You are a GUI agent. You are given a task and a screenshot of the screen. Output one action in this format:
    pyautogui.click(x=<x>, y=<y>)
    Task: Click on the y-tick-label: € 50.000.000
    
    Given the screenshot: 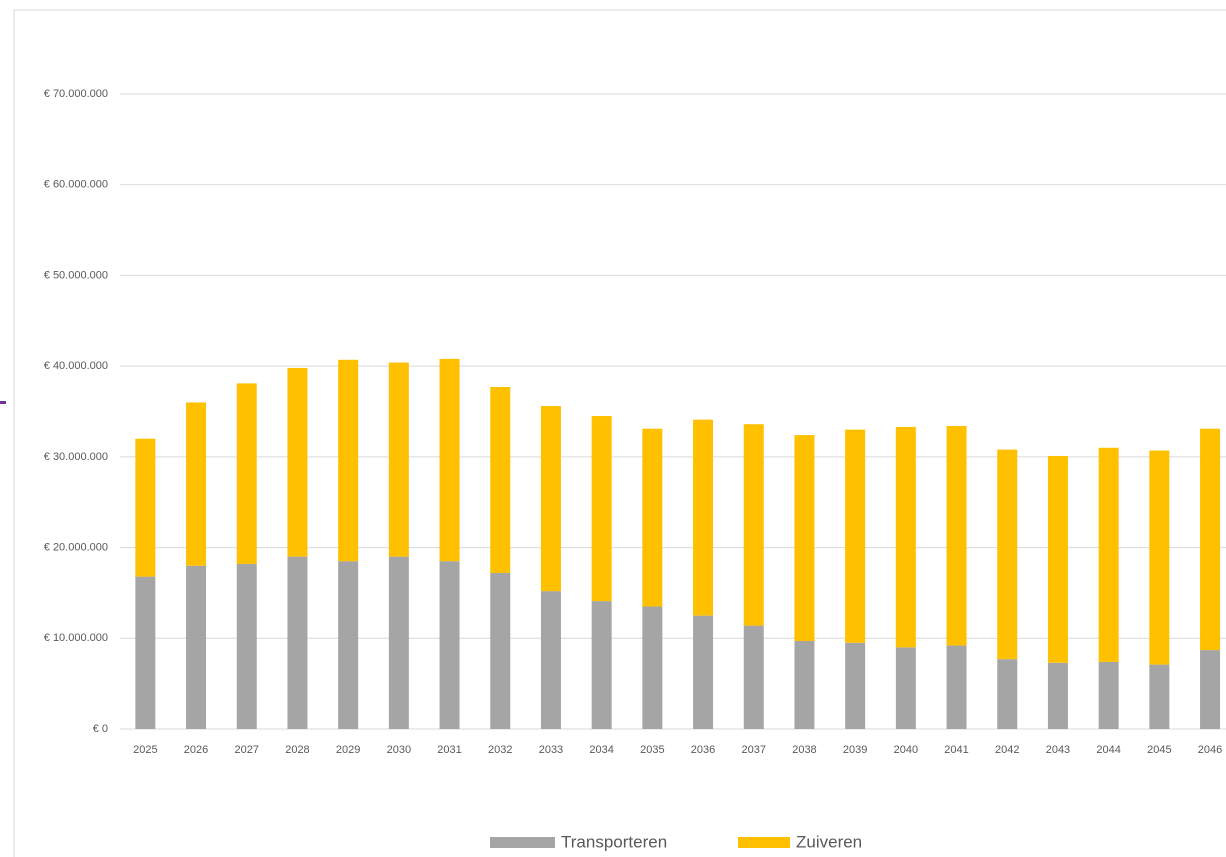 What is the action you would take?
    pyautogui.click(x=76, y=275)
    